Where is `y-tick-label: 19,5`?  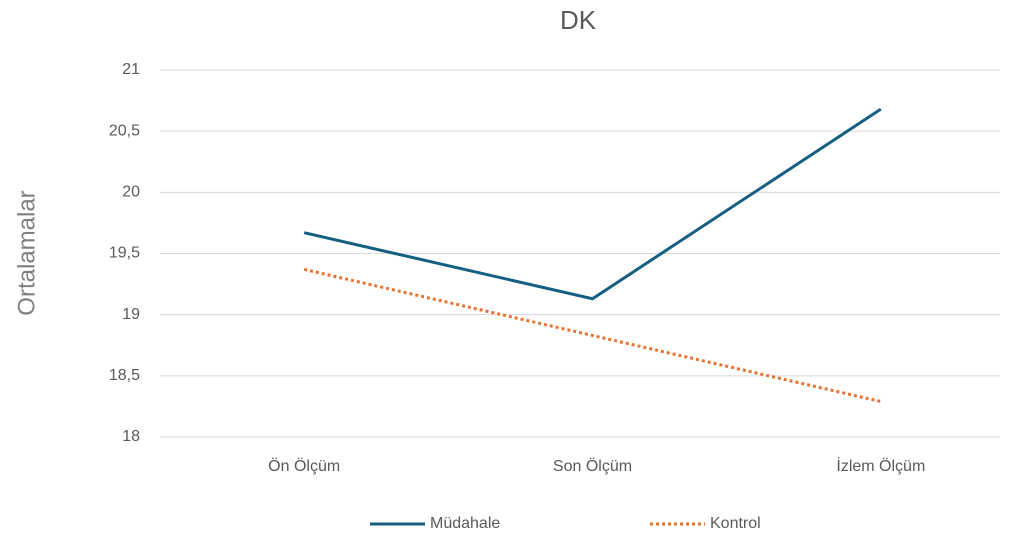 y-tick-label: 19,5 is located at coordinates (124, 253).